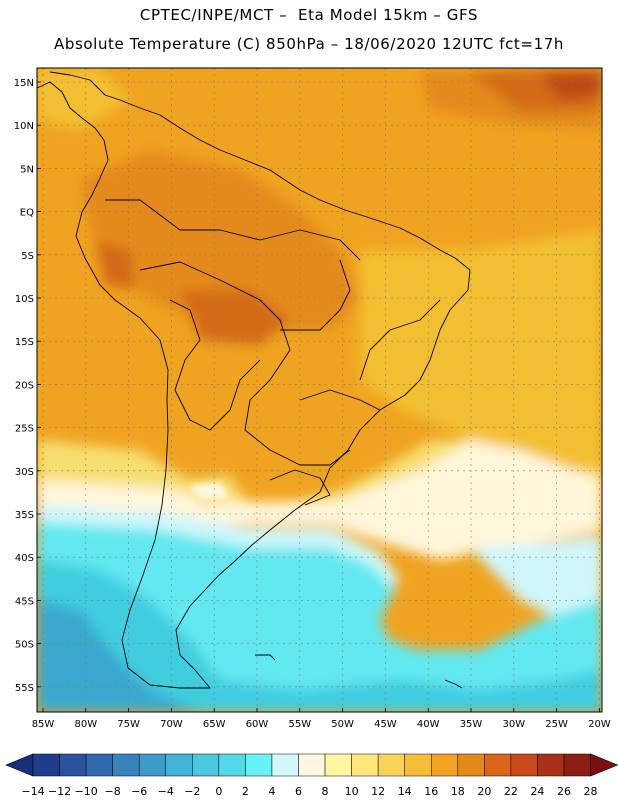 The width and height of the screenshot is (618, 800). I want to click on legend-colorbar, so click(311, 765).